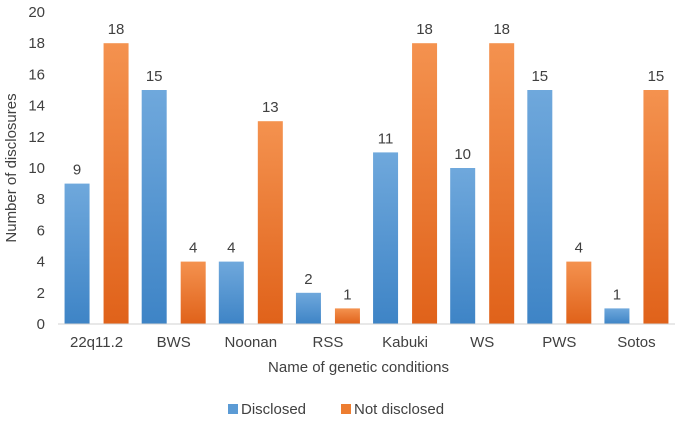 The height and width of the screenshot is (431, 685). What do you see at coordinates (41, 199) in the screenshot?
I see `y-tick-label: 8` at bounding box center [41, 199].